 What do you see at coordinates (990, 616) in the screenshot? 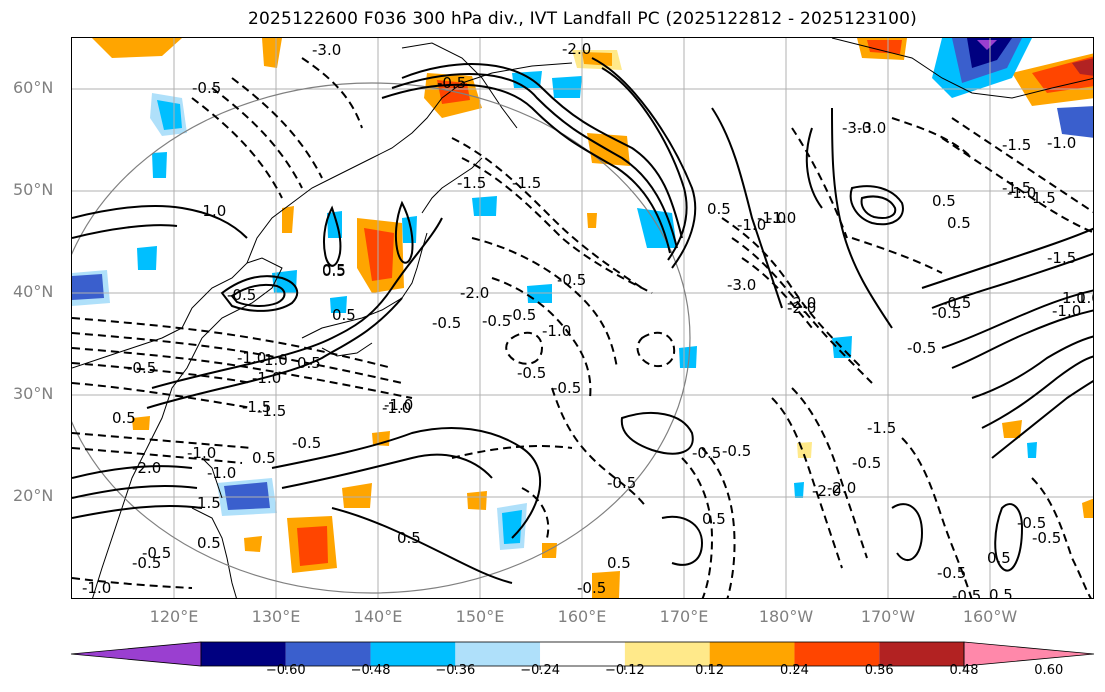
I see `lon-label-160w: 160°W` at bounding box center [990, 616].